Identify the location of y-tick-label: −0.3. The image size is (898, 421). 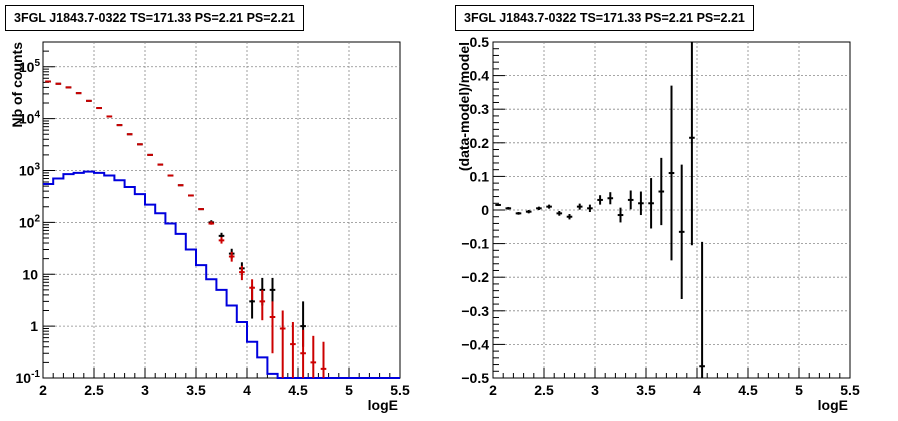
(475, 311).